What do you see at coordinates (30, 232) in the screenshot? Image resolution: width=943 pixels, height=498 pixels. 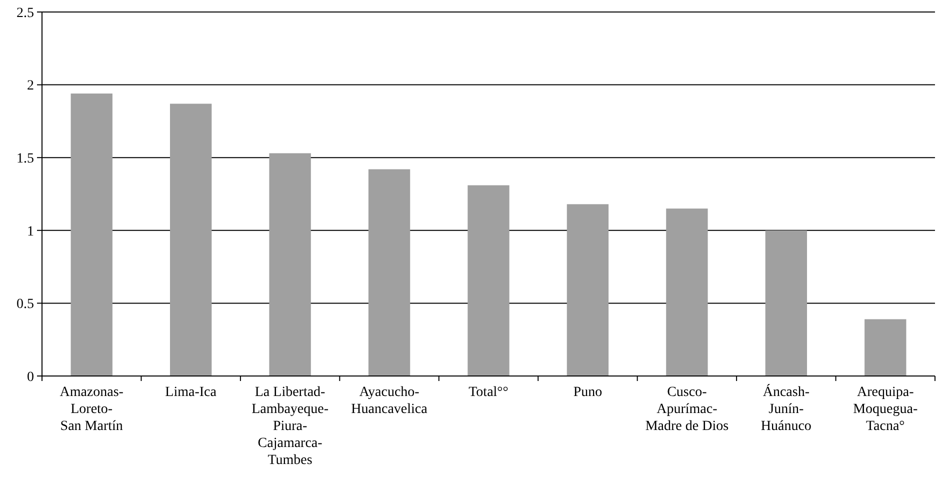 I see `y-tick-label: 1` at bounding box center [30, 232].